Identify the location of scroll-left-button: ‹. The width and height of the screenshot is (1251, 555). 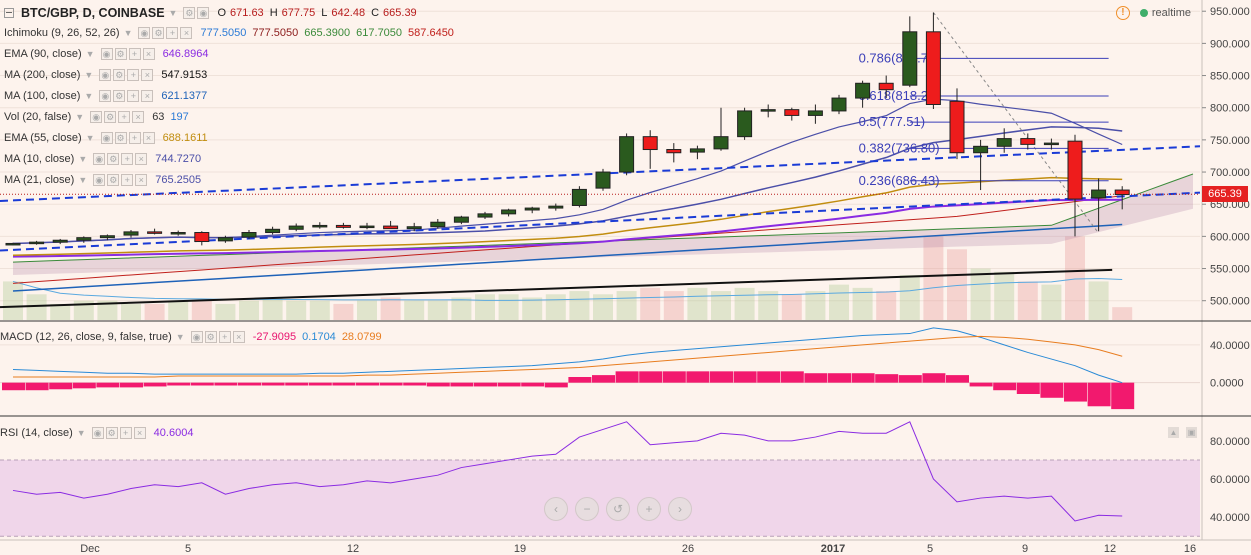
(556, 509).